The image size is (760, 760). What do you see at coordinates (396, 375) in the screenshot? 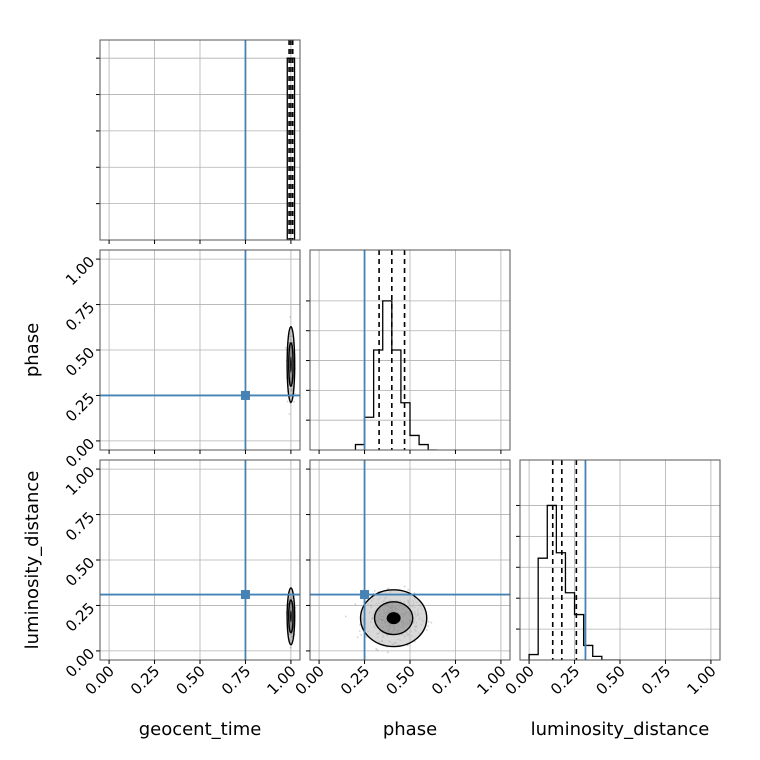
I see `histogram-phase` at bounding box center [396, 375].